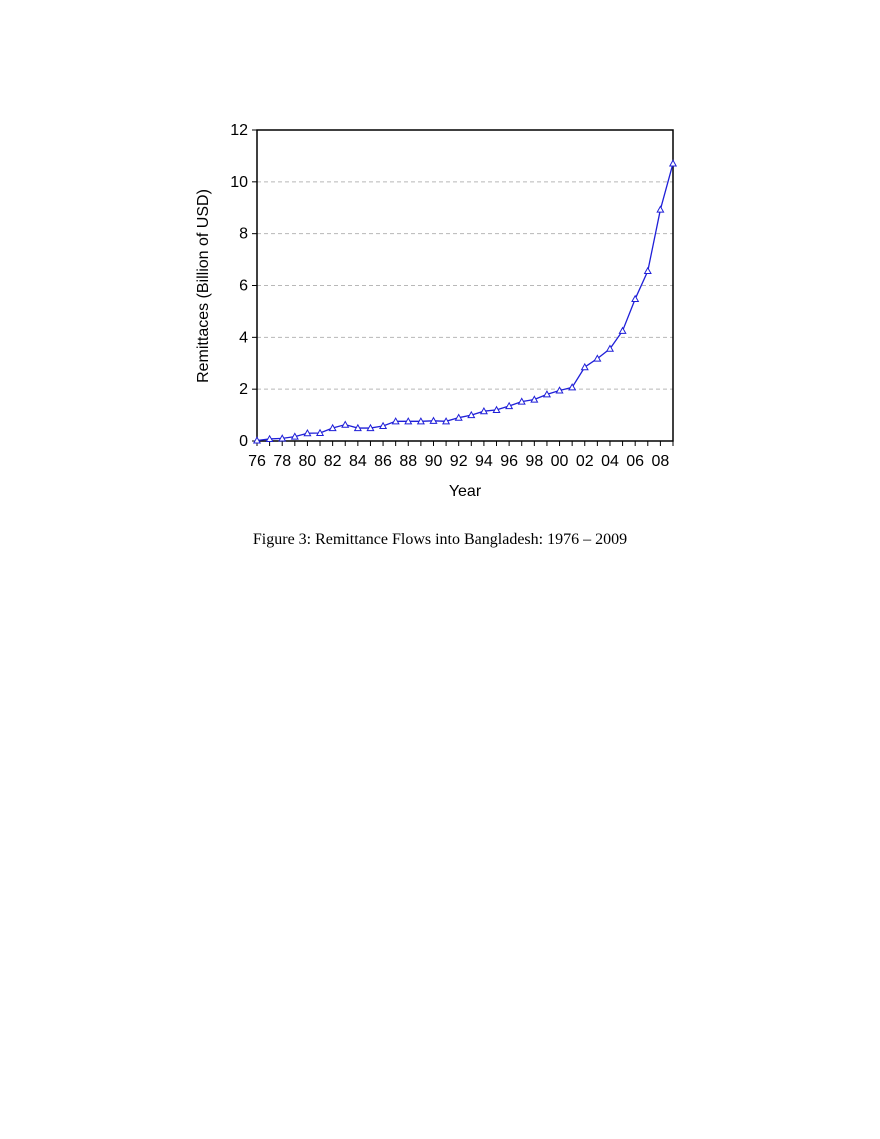  I want to click on y-tick-label: 6, so click(243, 286).